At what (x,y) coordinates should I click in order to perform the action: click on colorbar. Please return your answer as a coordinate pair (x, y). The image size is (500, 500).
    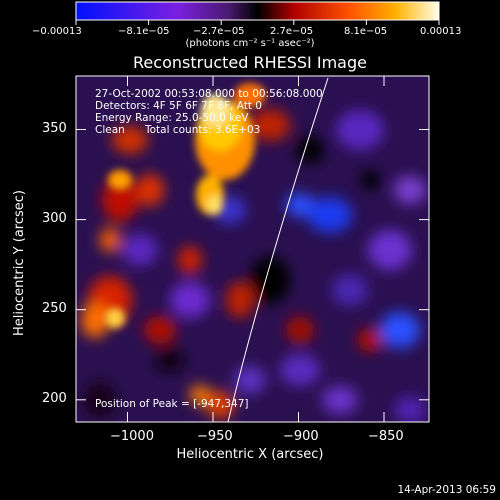
    Looking at the image, I should click on (257, 13).